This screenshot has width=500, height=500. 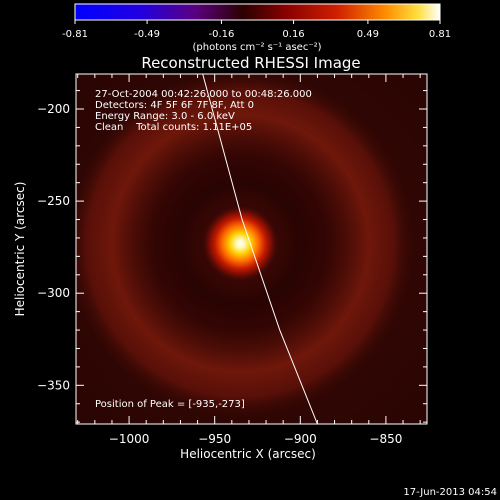 I want to click on colorbar-unit-label: (photons cm⁻² s⁻¹ asec⁻²), so click(x=256, y=47).